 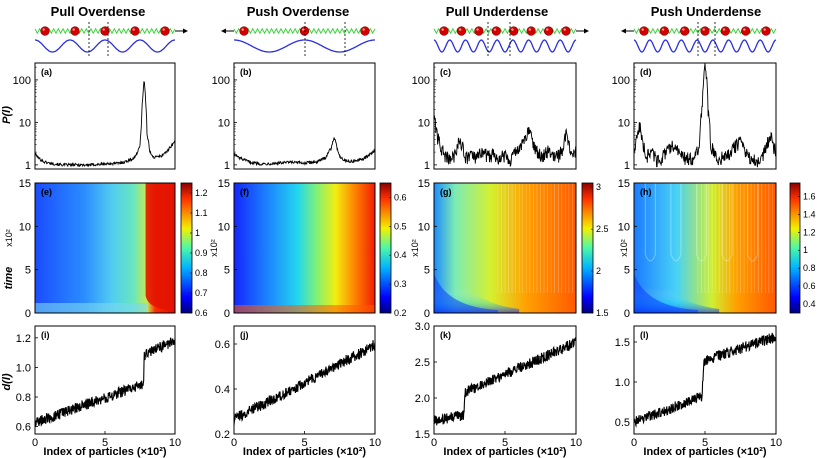 What do you see at coordinates (622, 423) in the screenshot?
I see `ytick-label: 0.5` at bounding box center [622, 423].